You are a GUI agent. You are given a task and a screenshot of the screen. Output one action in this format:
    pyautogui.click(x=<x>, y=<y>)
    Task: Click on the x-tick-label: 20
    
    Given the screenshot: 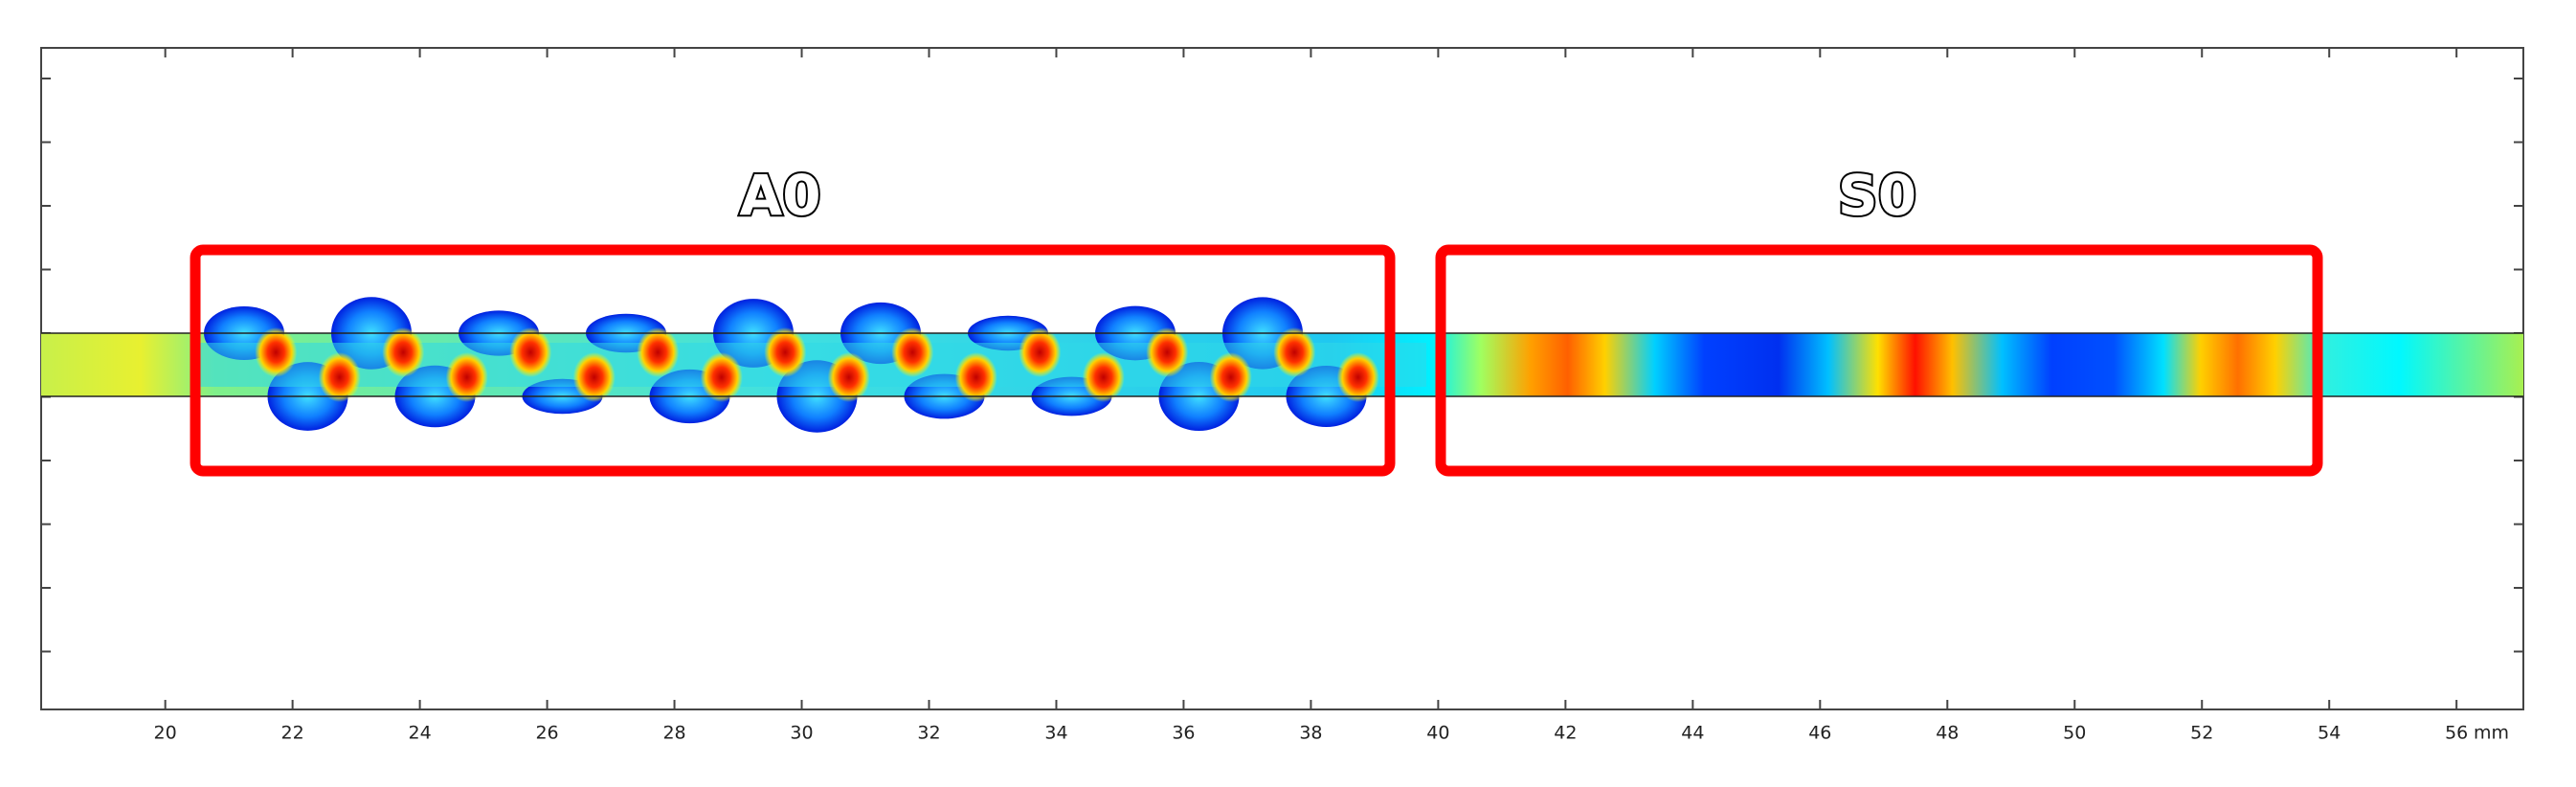 What is the action you would take?
    pyautogui.click(x=165, y=733)
    